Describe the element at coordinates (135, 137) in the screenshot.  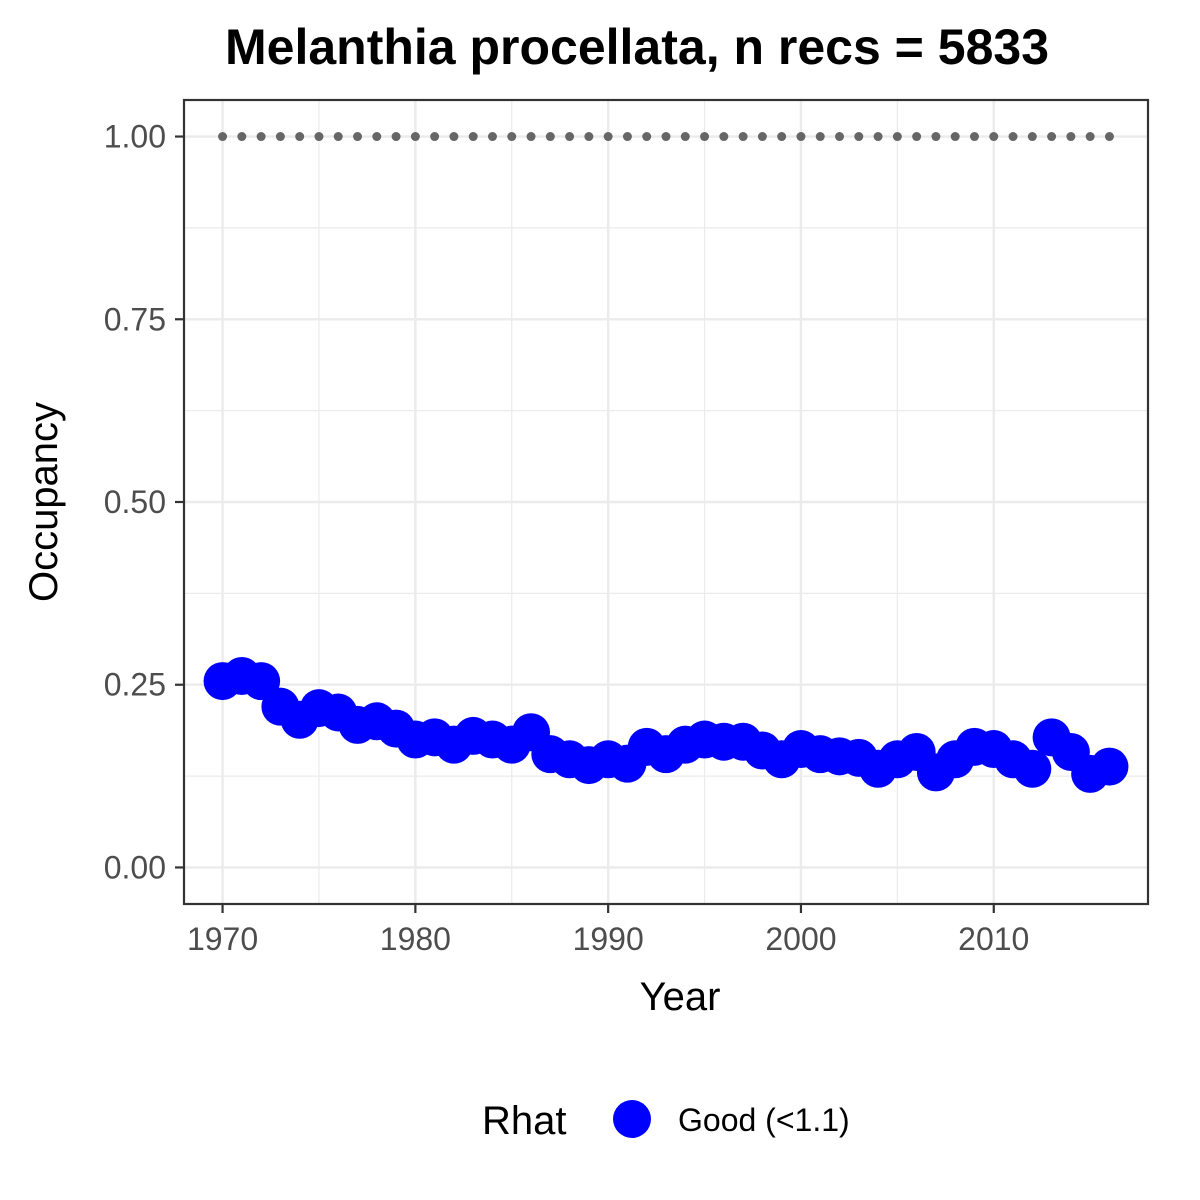
I see `y-tick-label: 1.00` at that location.